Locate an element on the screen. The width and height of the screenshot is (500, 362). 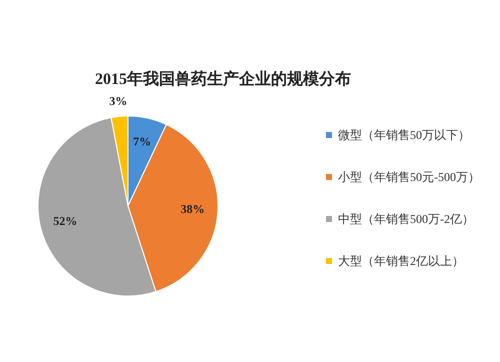
legend-label: 微型（年销售50万以下） is located at coordinates (404, 135).